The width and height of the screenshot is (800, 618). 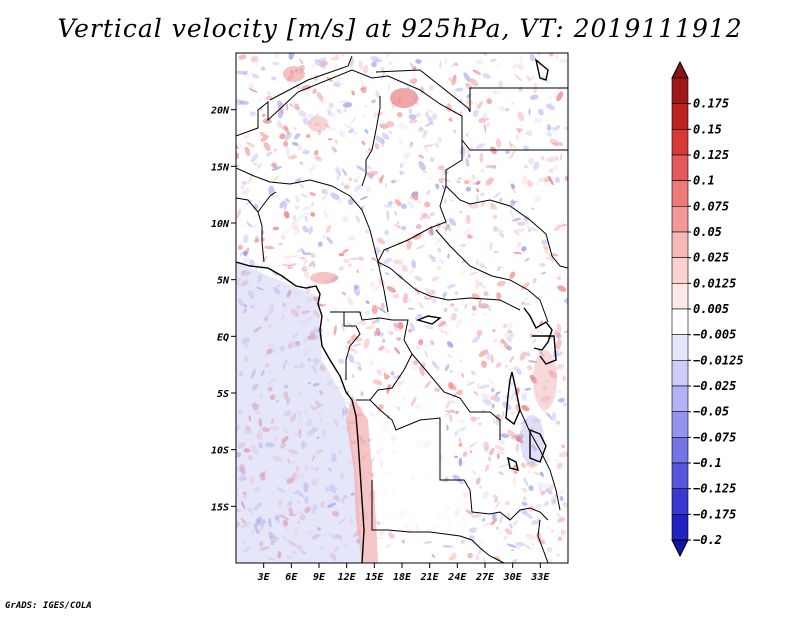 I want to click on colorbar-label: −0.005, so click(x=714, y=335).